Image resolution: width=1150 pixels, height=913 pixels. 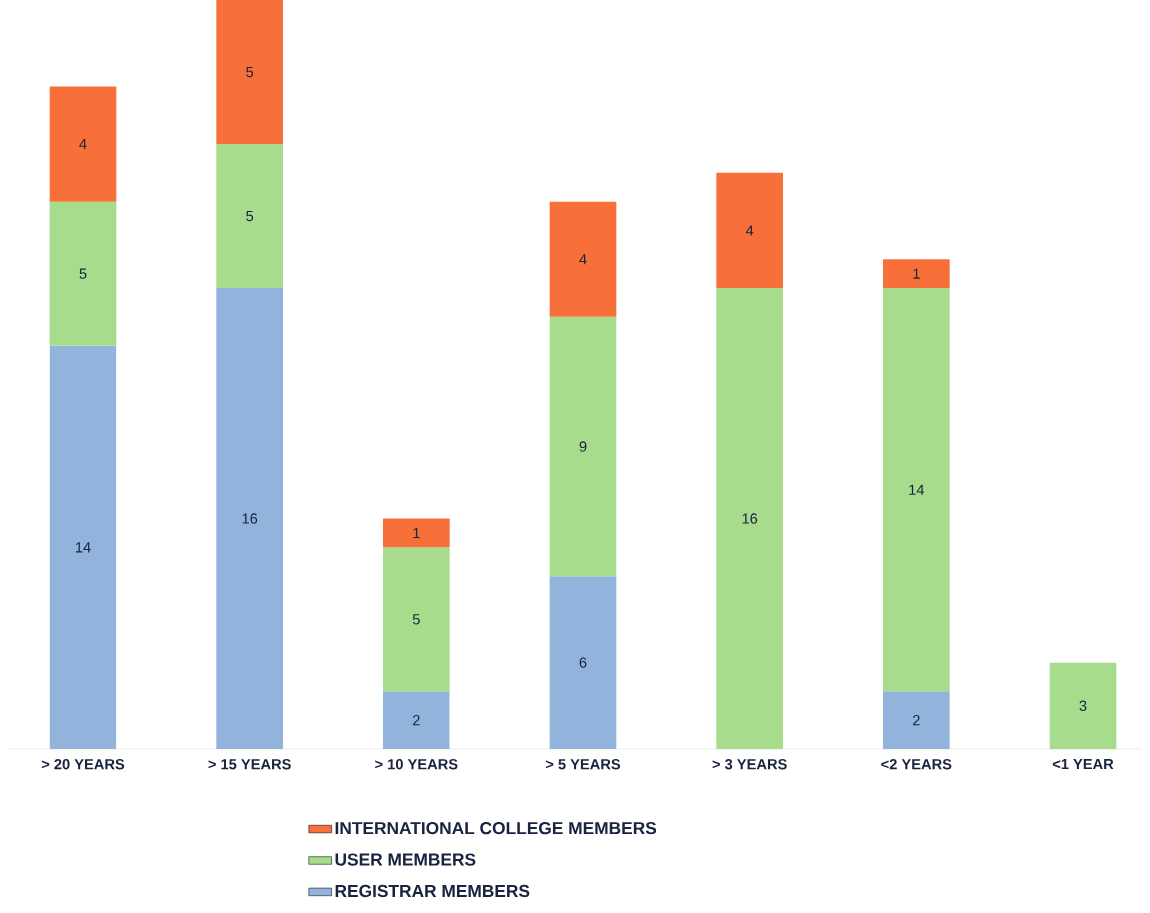 I want to click on data-label: 9, so click(x=583, y=446).